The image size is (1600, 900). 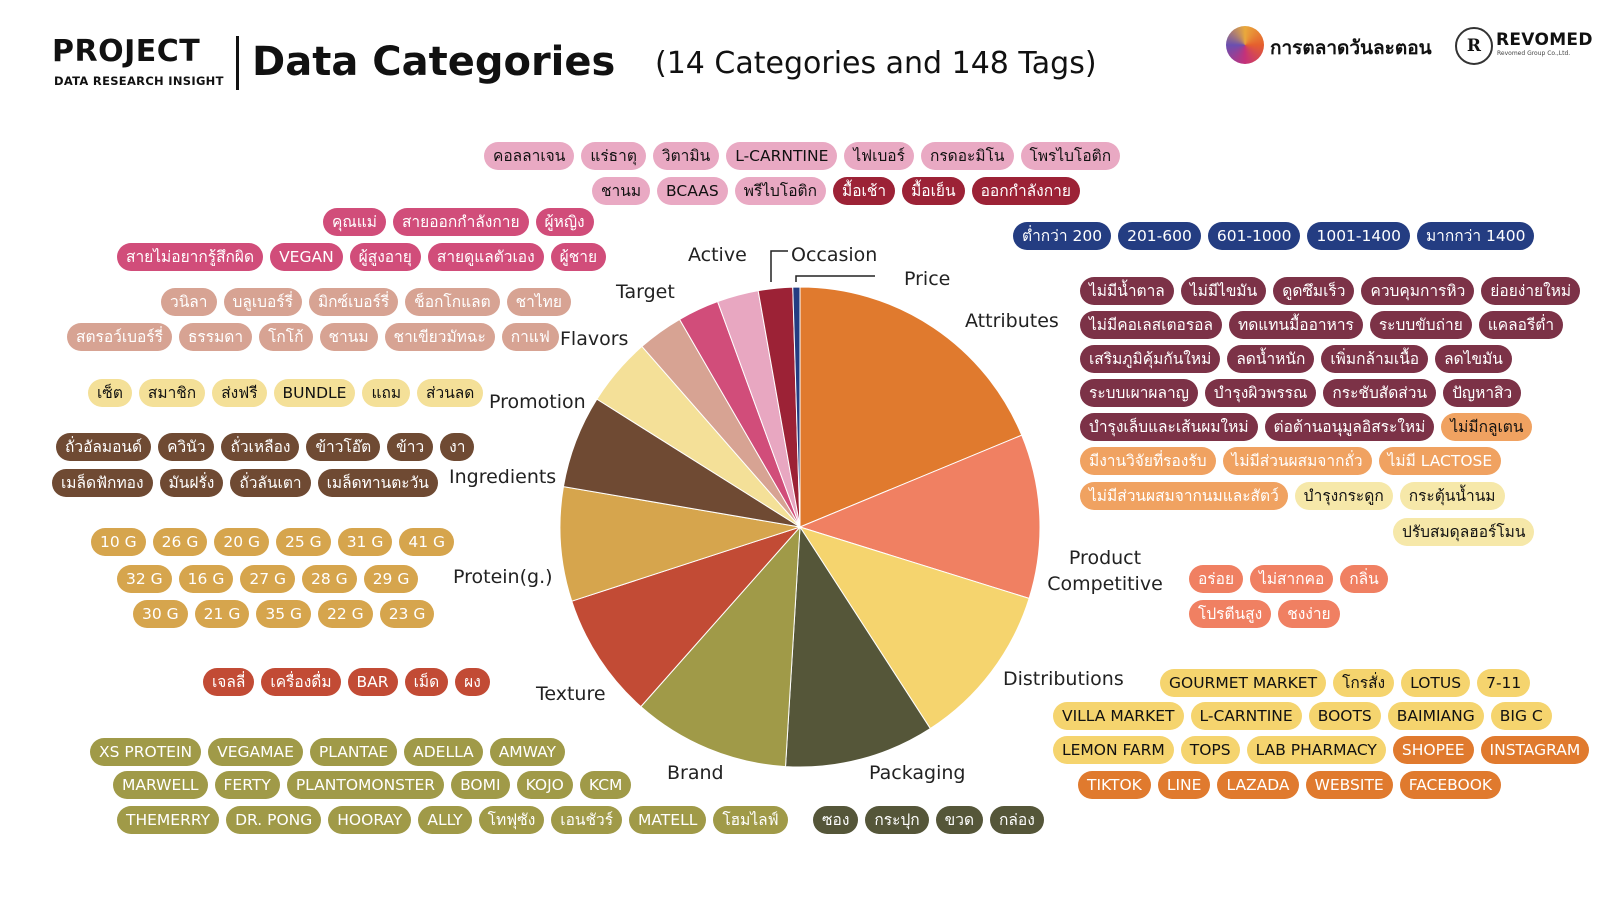 What do you see at coordinates (353, 752) in the screenshot?
I see `tag-brand-1: PLANTAE` at bounding box center [353, 752].